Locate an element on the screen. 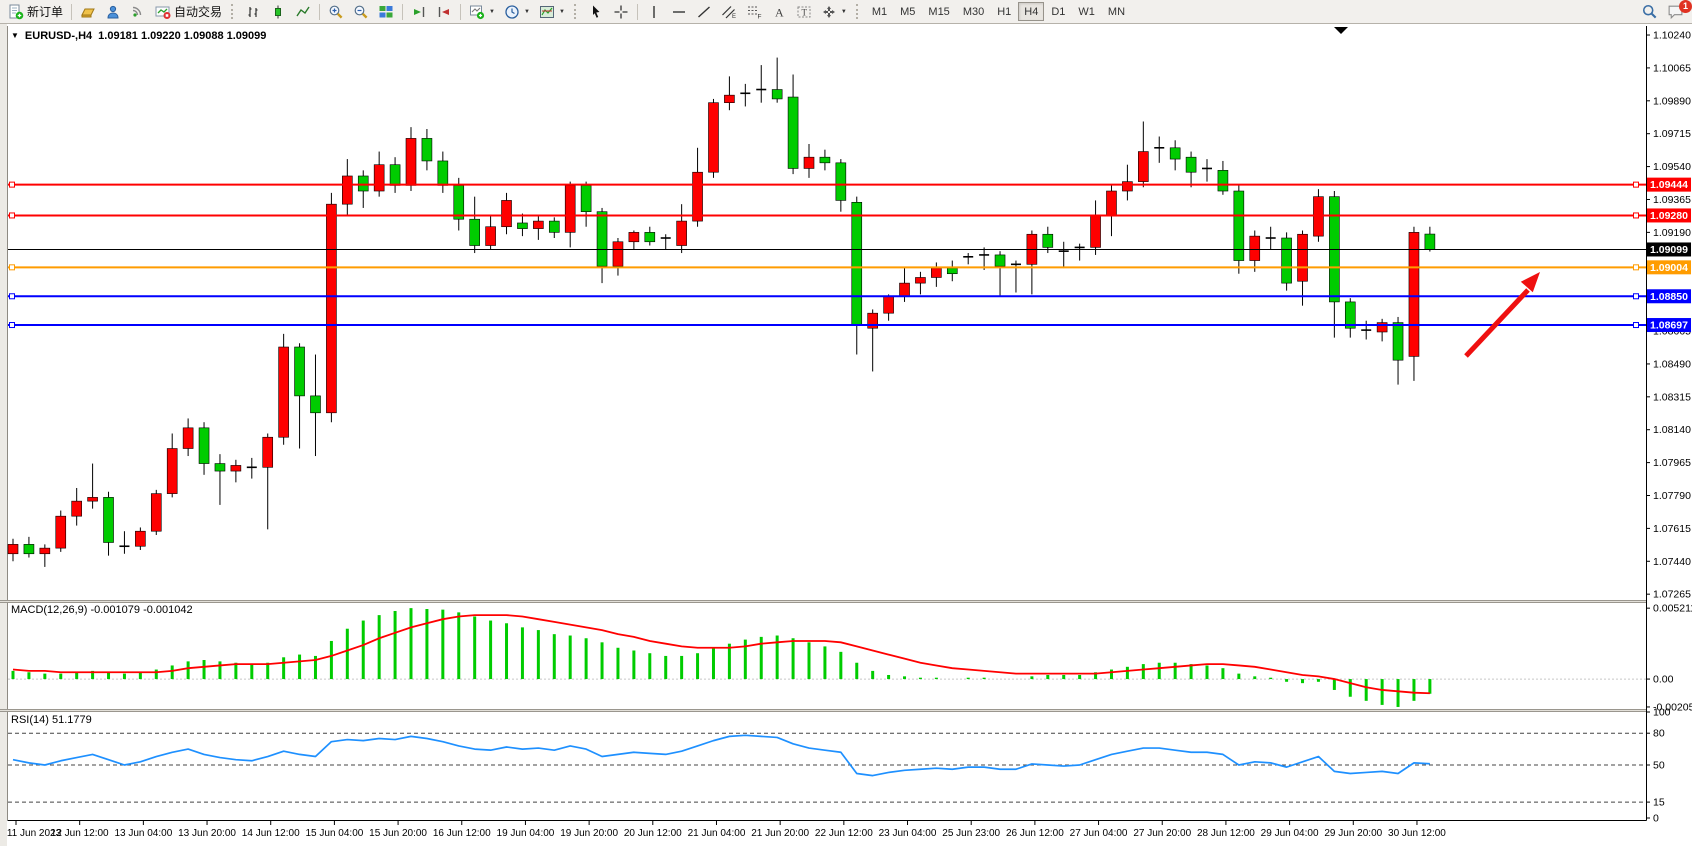 The height and width of the screenshot is (846, 1692). zoom-in-icon is located at coordinates (336, 11).